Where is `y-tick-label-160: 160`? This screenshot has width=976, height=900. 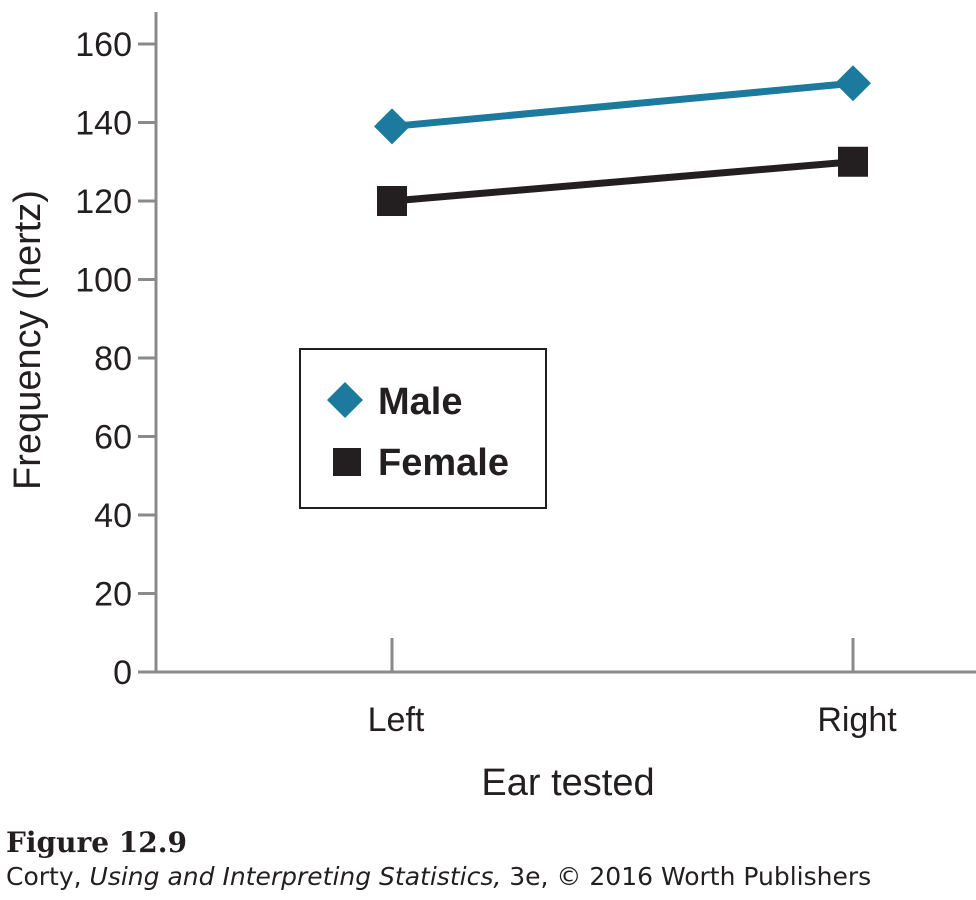
y-tick-label-160: 160 is located at coordinates (103, 45).